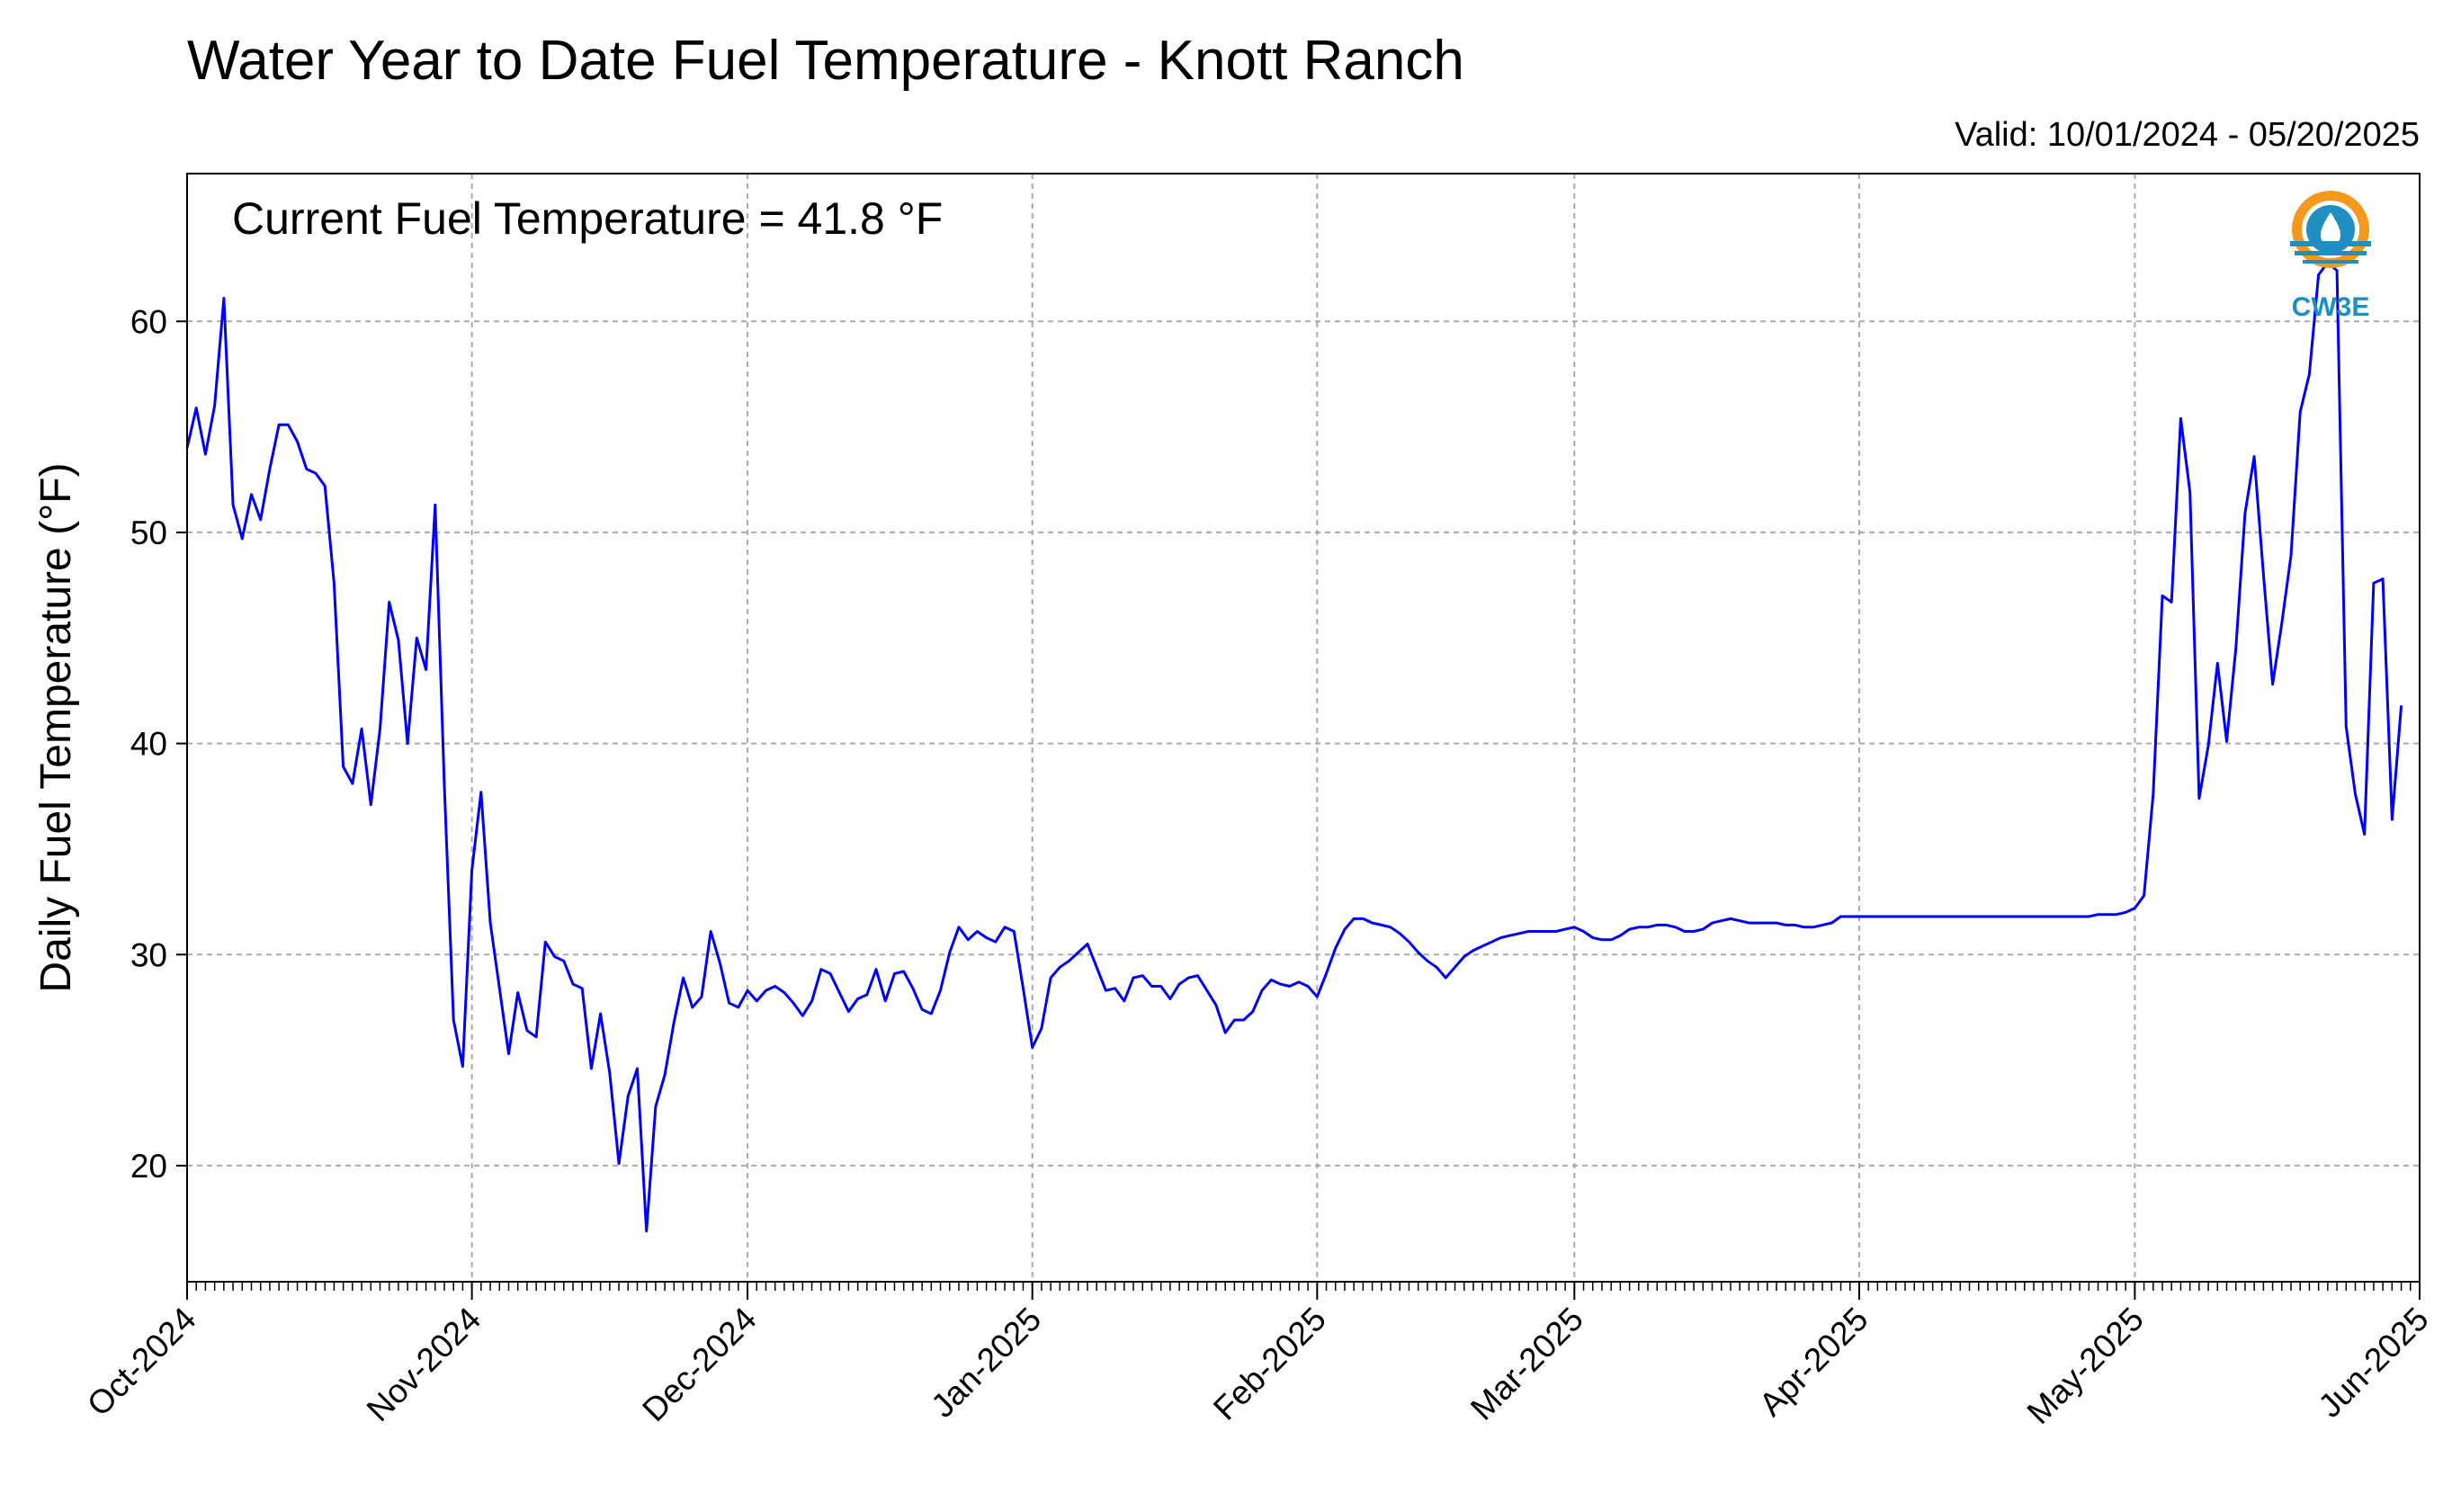  What do you see at coordinates (2331, 307) in the screenshot?
I see `logo-text: CW3E` at bounding box center [2331, 307].